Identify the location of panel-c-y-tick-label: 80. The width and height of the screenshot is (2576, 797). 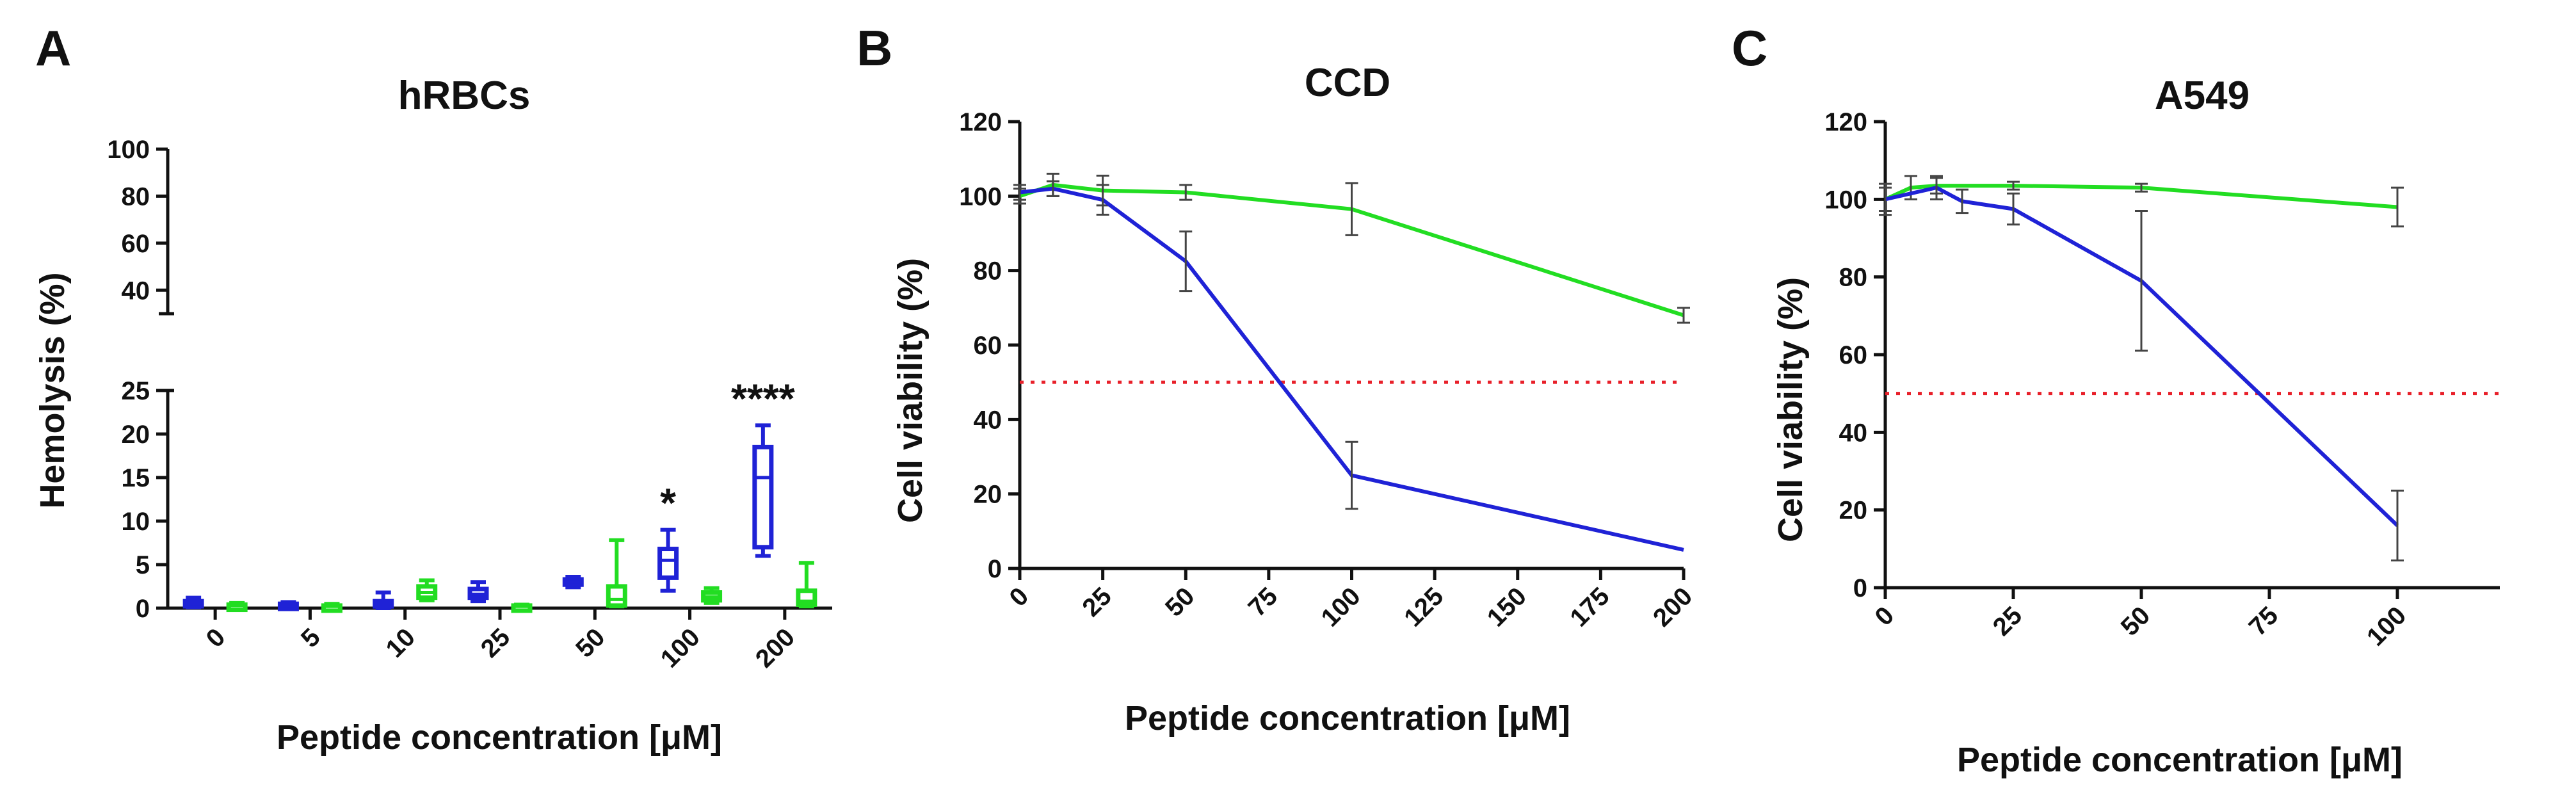
(1853, 278).